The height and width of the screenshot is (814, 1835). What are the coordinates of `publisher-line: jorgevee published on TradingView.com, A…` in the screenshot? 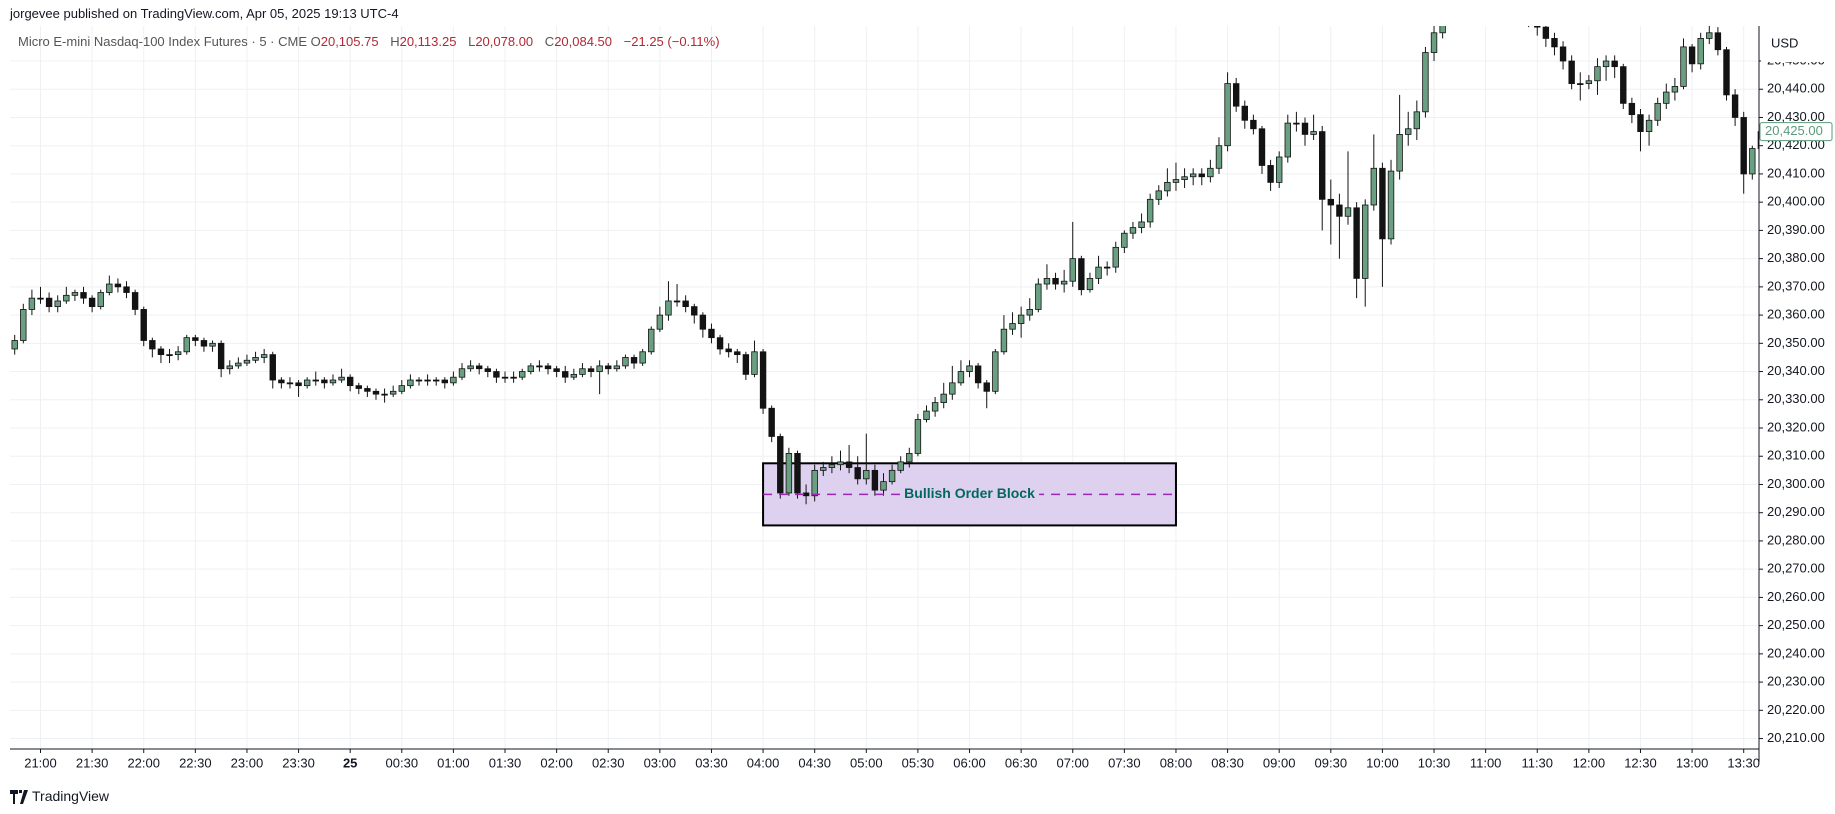 It's located at (204, 13).